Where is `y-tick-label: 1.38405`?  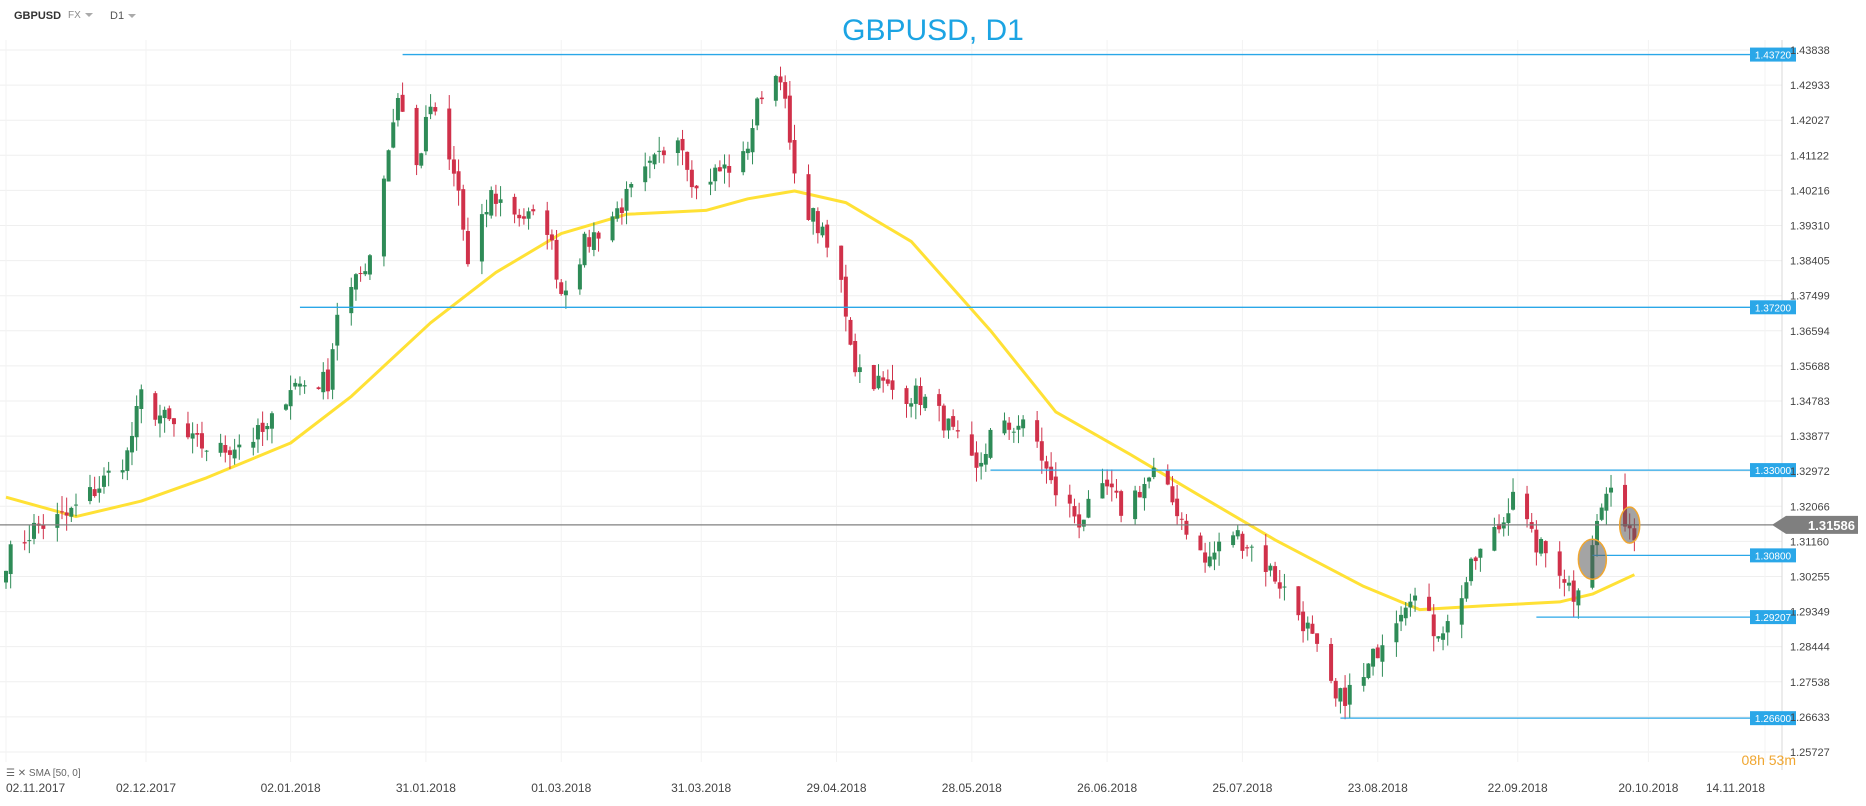
y-tick-label: 1.38405 is located at coordinates (1810, 262).